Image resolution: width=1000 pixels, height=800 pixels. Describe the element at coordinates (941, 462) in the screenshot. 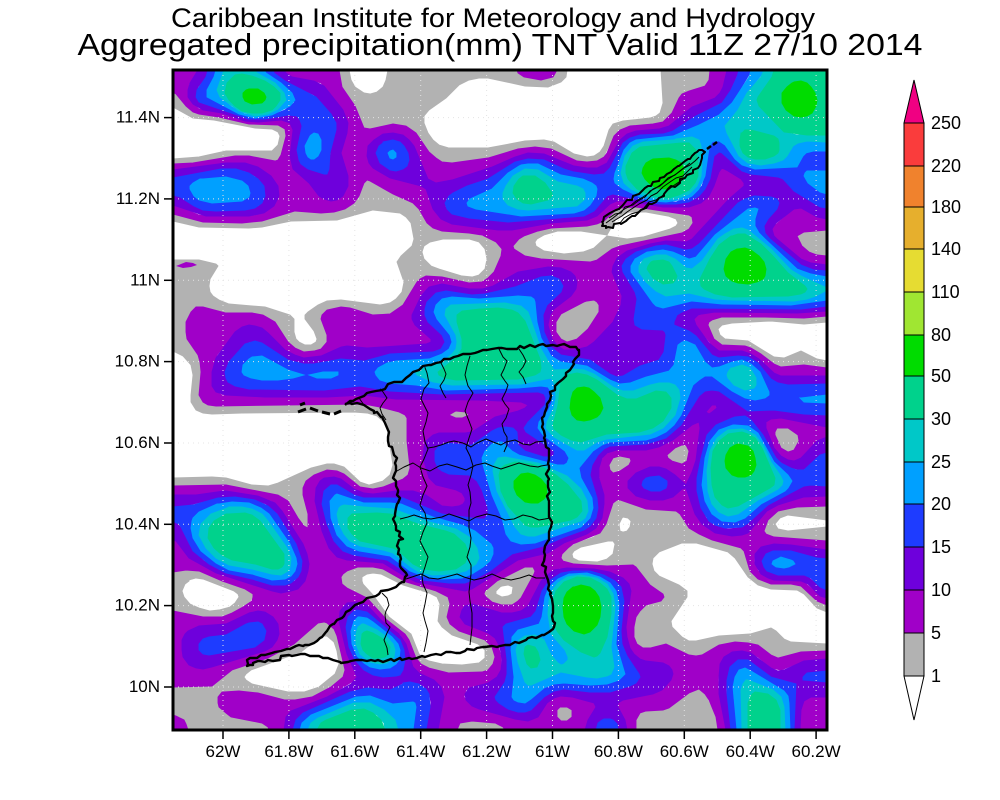

I see `svg-text: 25` at that location.